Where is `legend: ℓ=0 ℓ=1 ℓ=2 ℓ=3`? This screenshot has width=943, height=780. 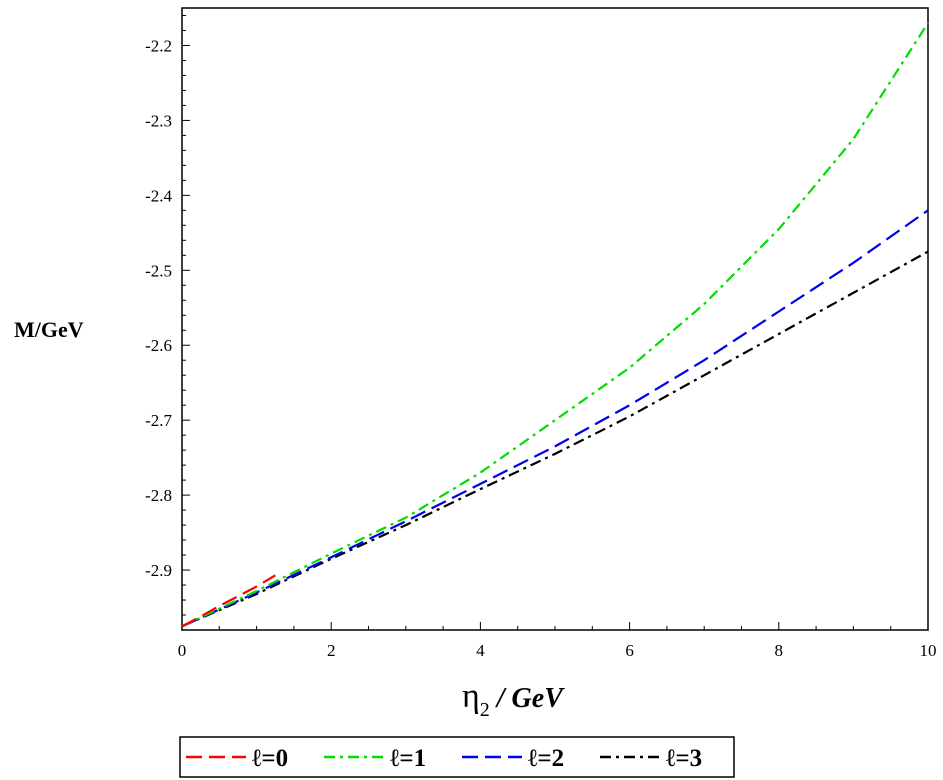
legend: ℓ=0 ℓ=1 ℓ=2 ℓ=3 is located at coordinates (457, 757).